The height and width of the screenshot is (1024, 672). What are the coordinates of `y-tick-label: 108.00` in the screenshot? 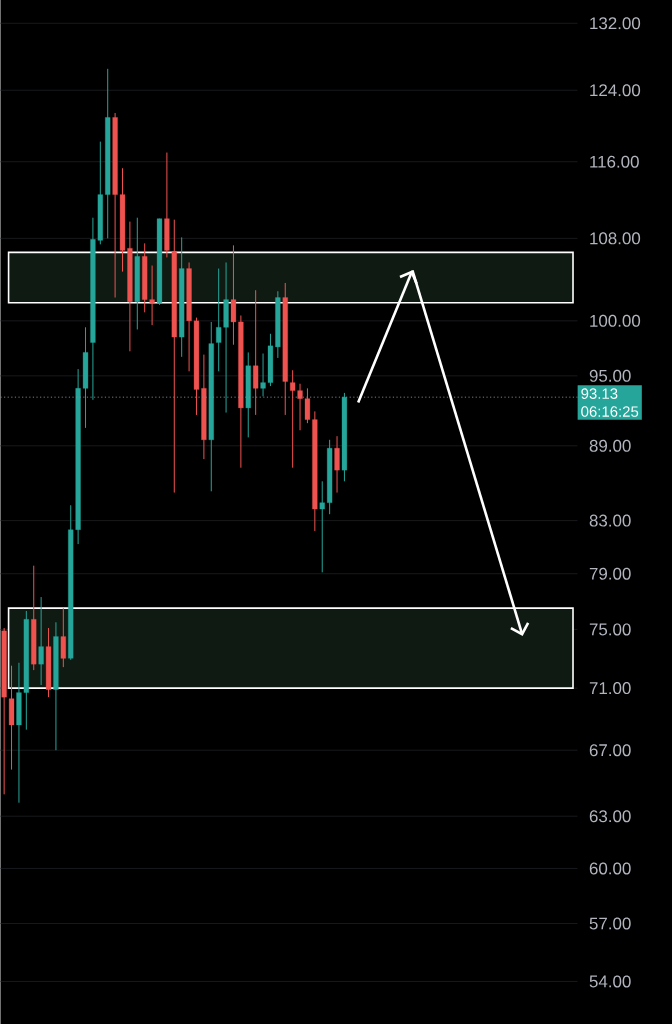 It's located at (615, 238).